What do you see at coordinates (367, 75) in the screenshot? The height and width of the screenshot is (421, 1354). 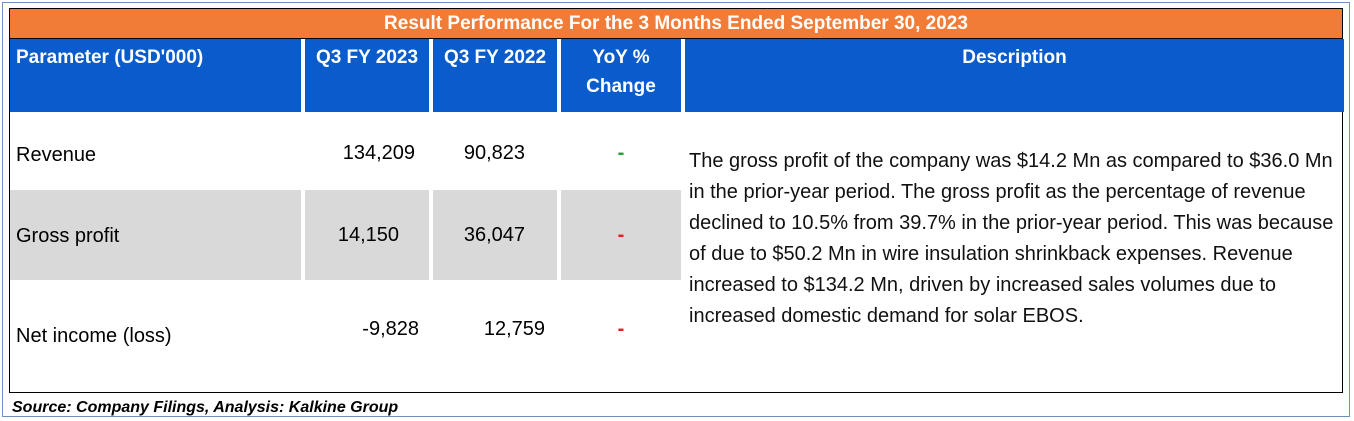 I see `header-q3-2023: Q3 FY 2023` at bounding box center [367, 75].